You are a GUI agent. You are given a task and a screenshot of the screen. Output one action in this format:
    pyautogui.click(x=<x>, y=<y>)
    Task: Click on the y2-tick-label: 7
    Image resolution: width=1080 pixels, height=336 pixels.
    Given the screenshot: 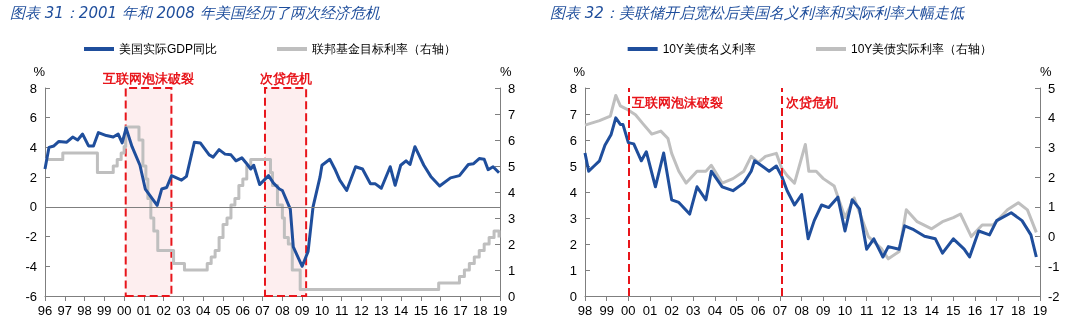 What is the action you would take?
    pyautogui.click(x=512, y=114)
    